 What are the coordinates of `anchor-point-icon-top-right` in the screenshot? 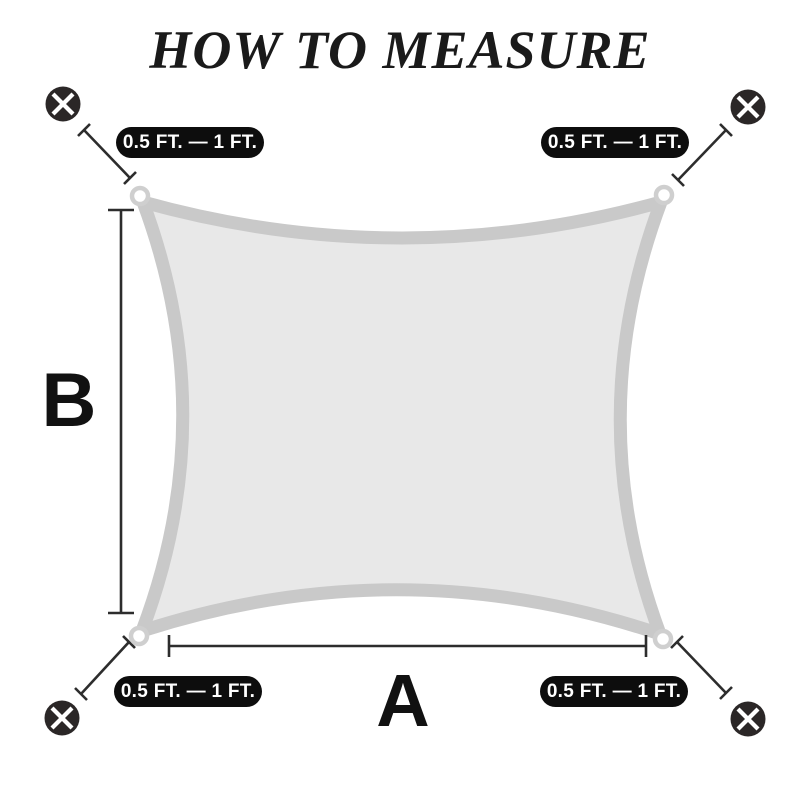 It's located at (748, 107).